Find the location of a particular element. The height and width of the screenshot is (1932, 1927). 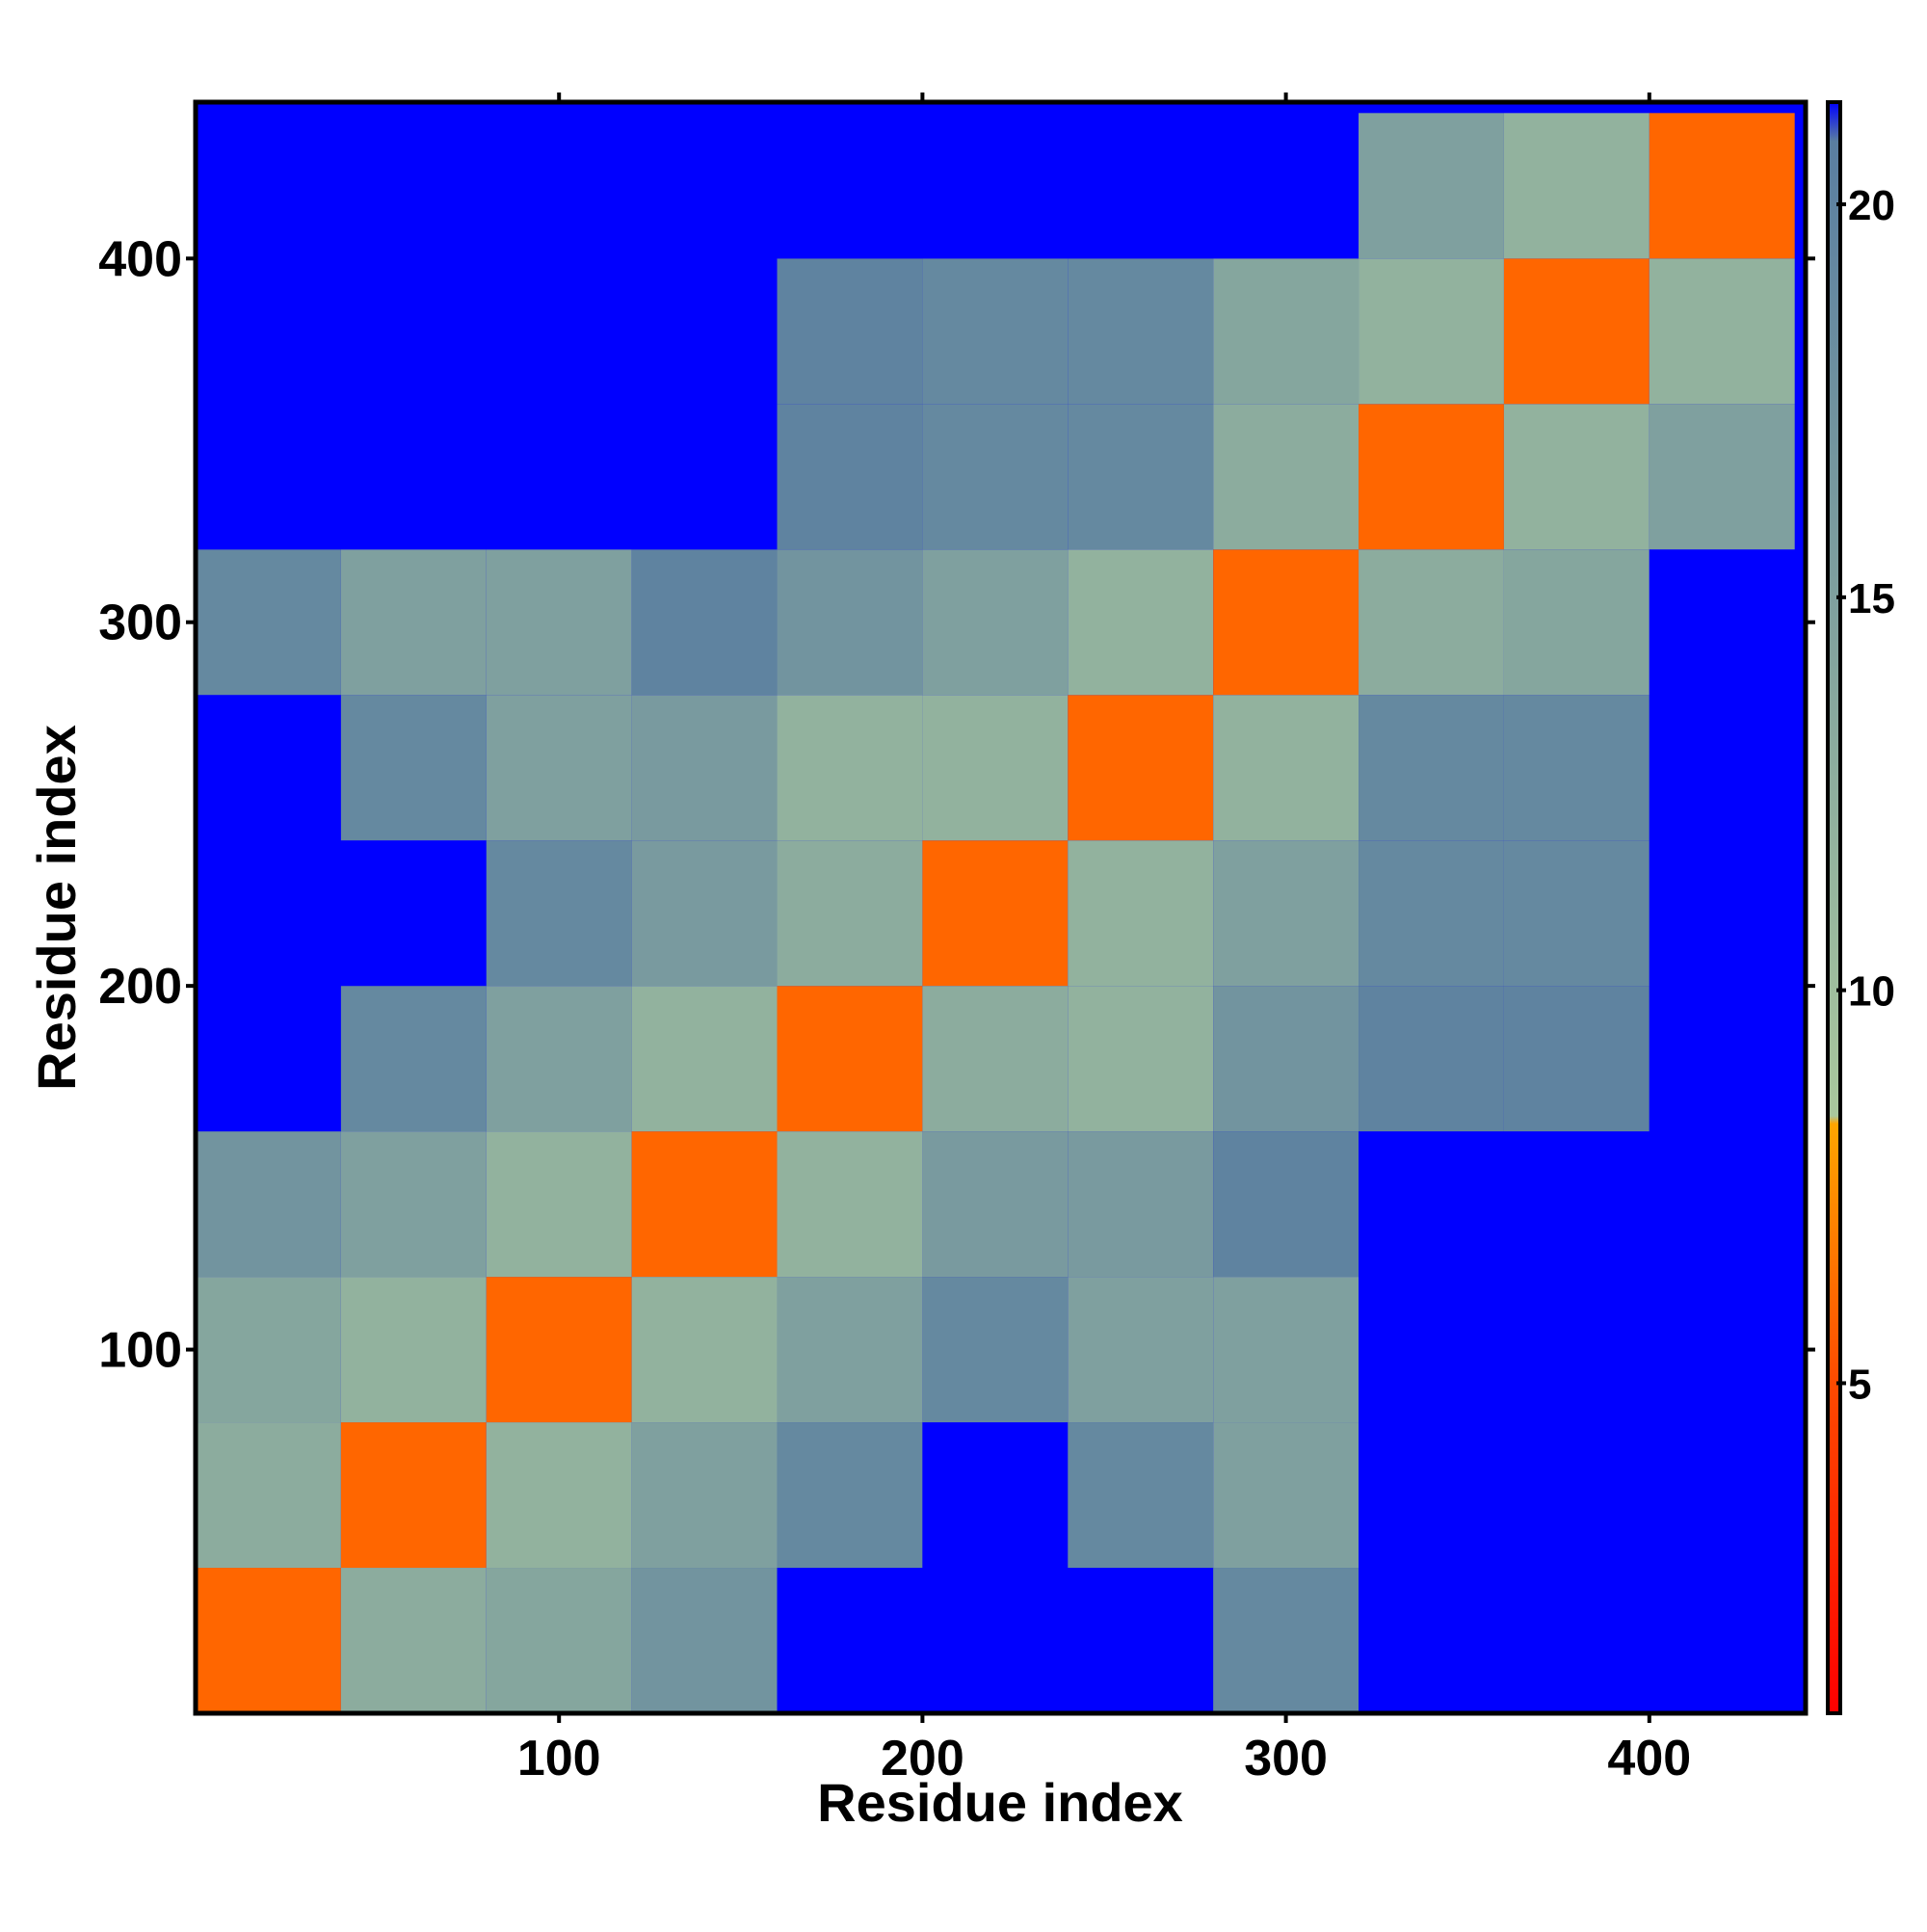

colorbar-tick-label: 5 is located at coordinates (1859, 1384).